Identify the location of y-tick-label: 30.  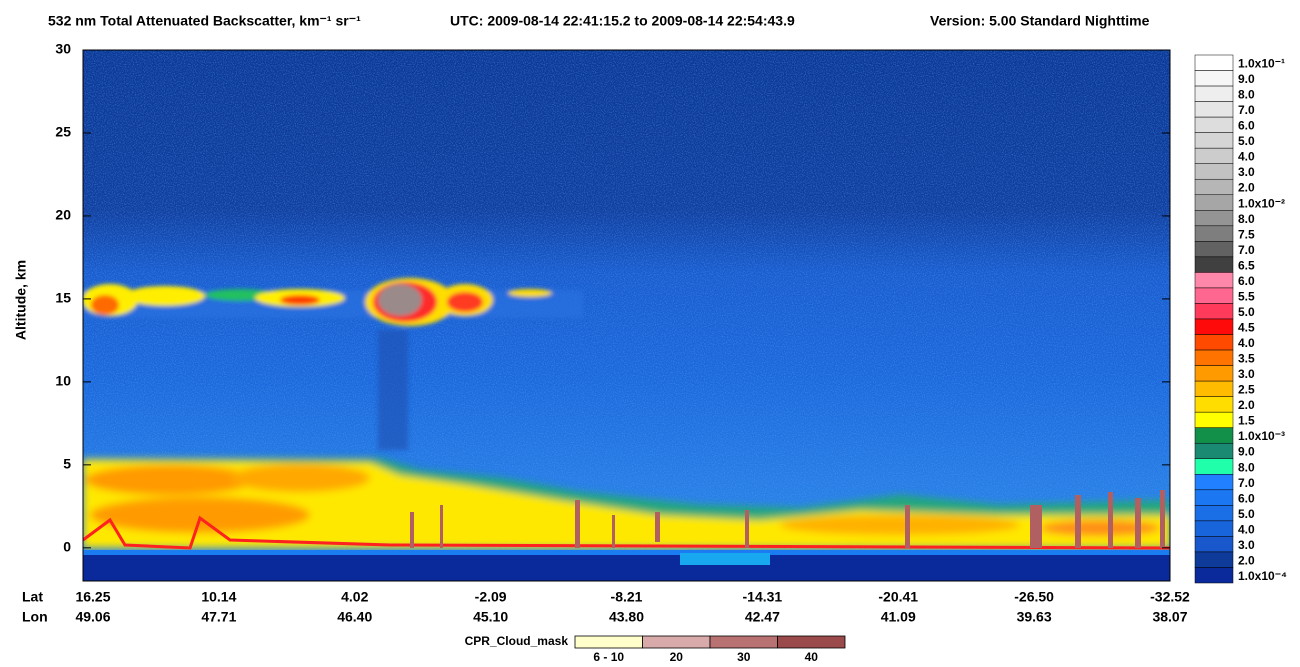
(63, 49).